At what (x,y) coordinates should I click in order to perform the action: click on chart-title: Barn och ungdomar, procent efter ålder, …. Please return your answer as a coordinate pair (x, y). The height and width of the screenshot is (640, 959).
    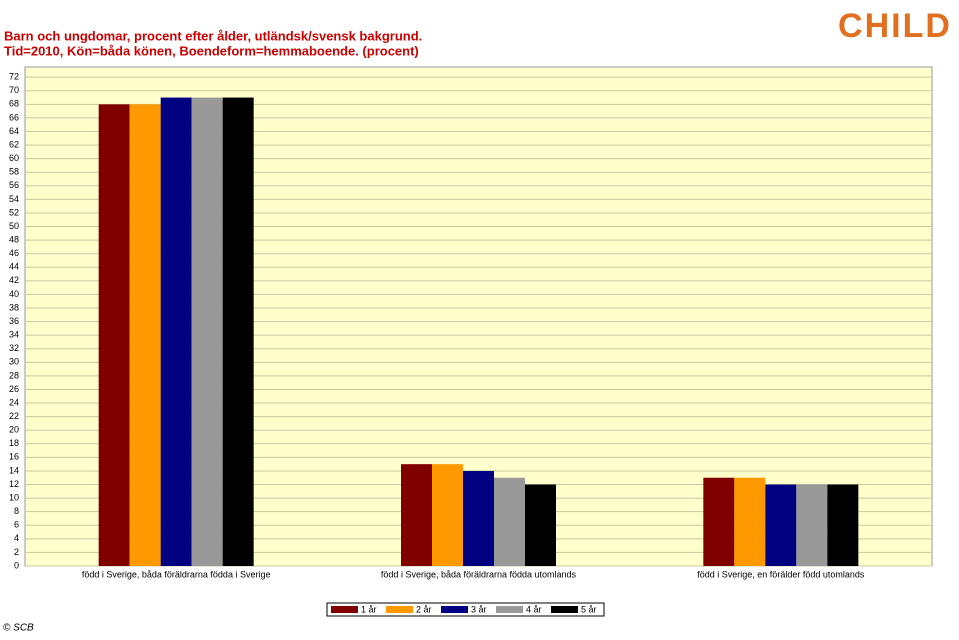
    Looking at the image, I should click on (213, 35).